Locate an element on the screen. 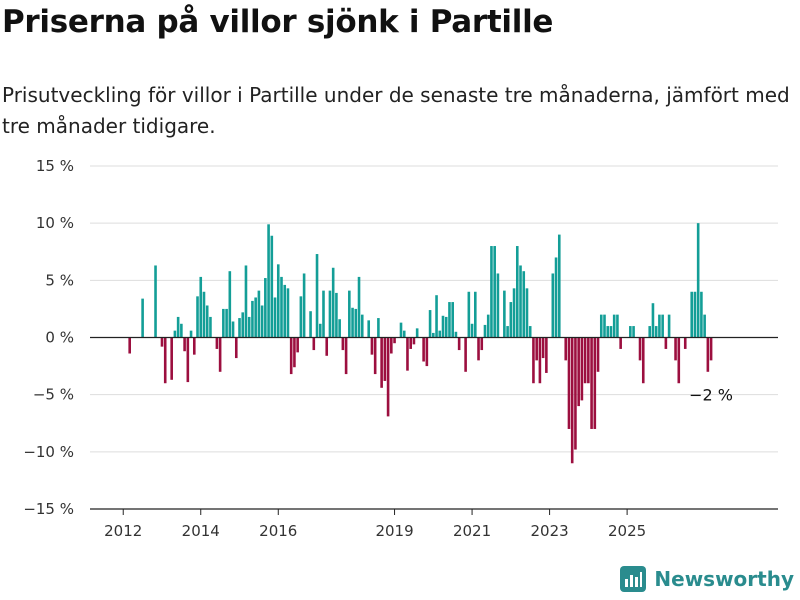  brand-logo: Newsworthy is located at coordinates (707, 579).